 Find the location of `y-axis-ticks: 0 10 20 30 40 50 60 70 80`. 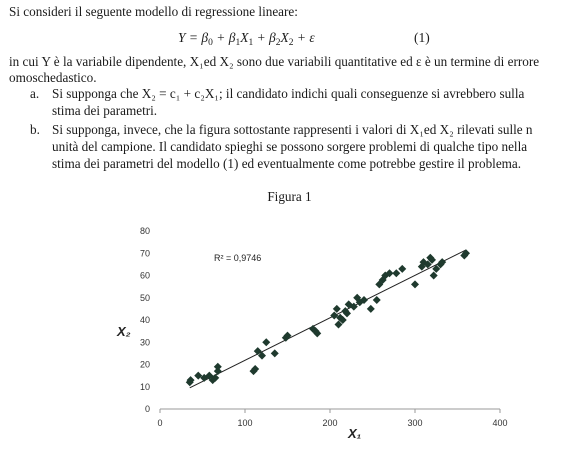

y-axis-ticks: 0 10 20 30 40 50 60 70 80 is located at coordinates (145, 320).